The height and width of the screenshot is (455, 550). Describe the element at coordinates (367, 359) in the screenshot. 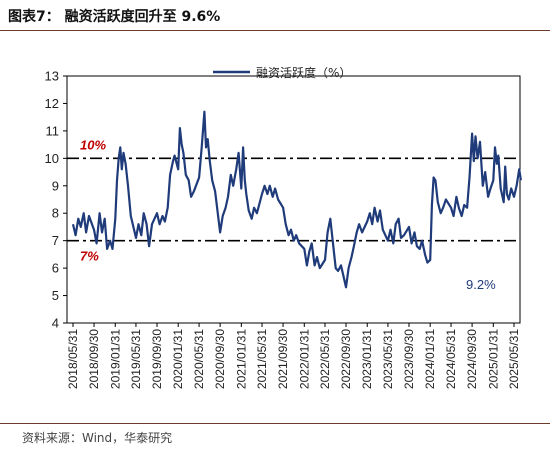

I see `x-tick-label: 2023/01/31` at that location.